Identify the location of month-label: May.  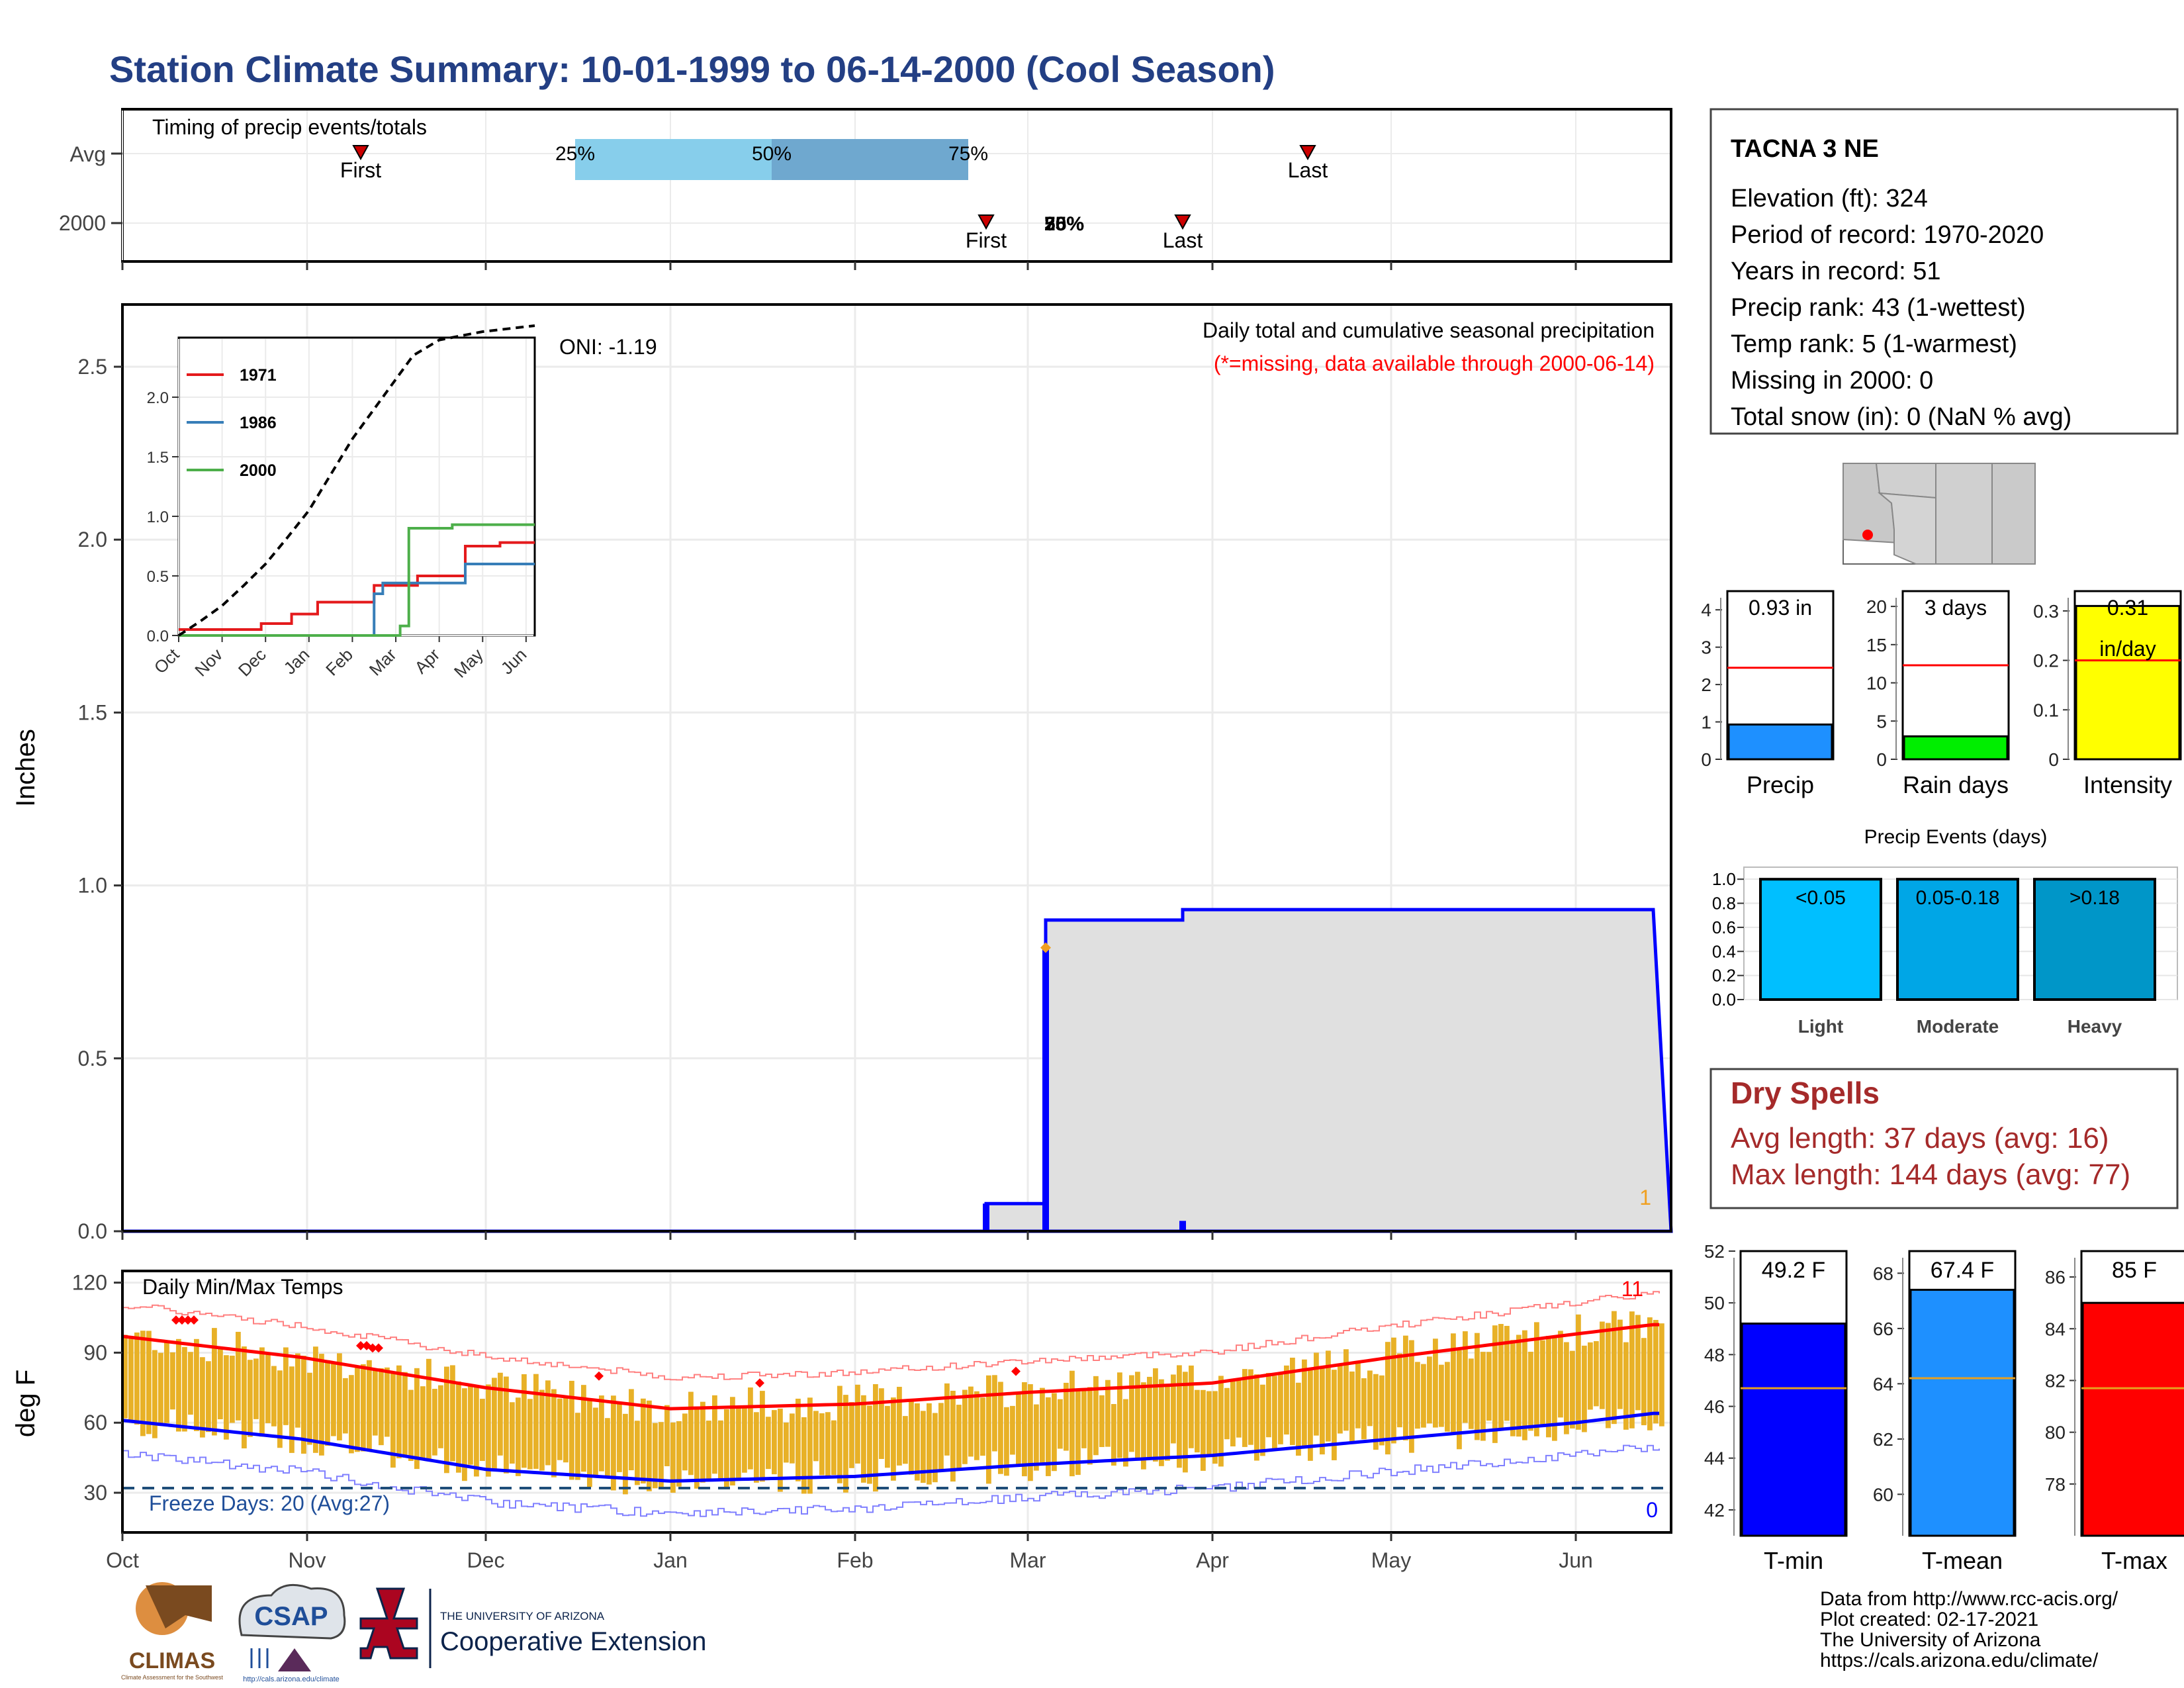
(1391, 1560).